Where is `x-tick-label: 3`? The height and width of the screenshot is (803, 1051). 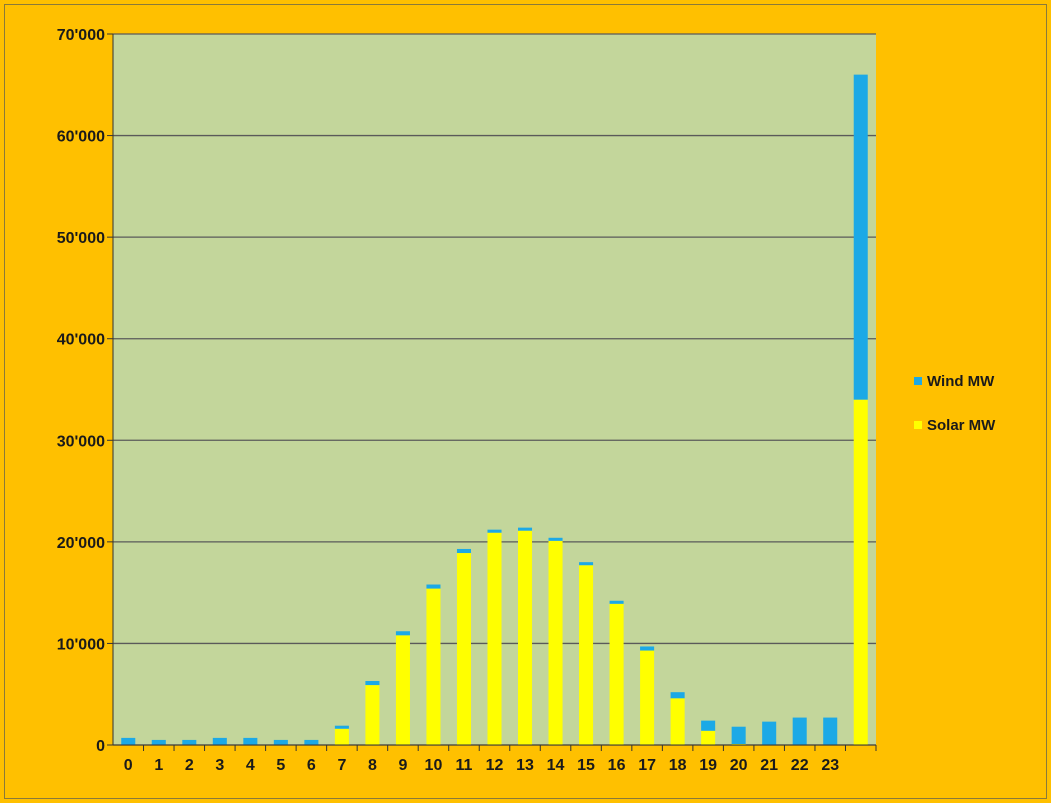
x-tick-label: 3 is located at coordinates (219, 765).